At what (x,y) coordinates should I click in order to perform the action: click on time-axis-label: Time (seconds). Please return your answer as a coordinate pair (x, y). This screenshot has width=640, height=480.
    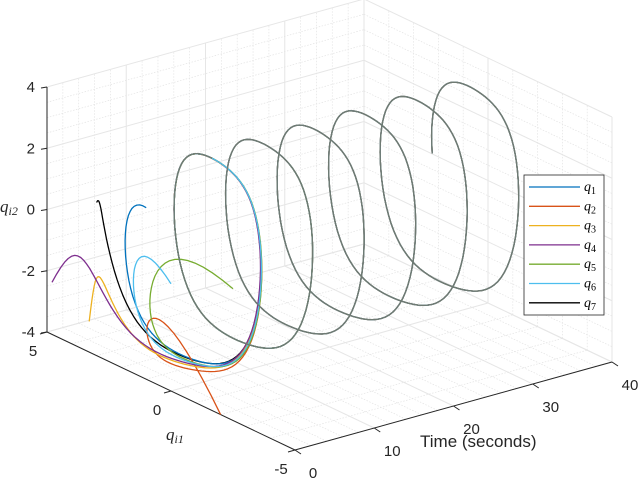
    Looking at the image, I should click on (478, 441).